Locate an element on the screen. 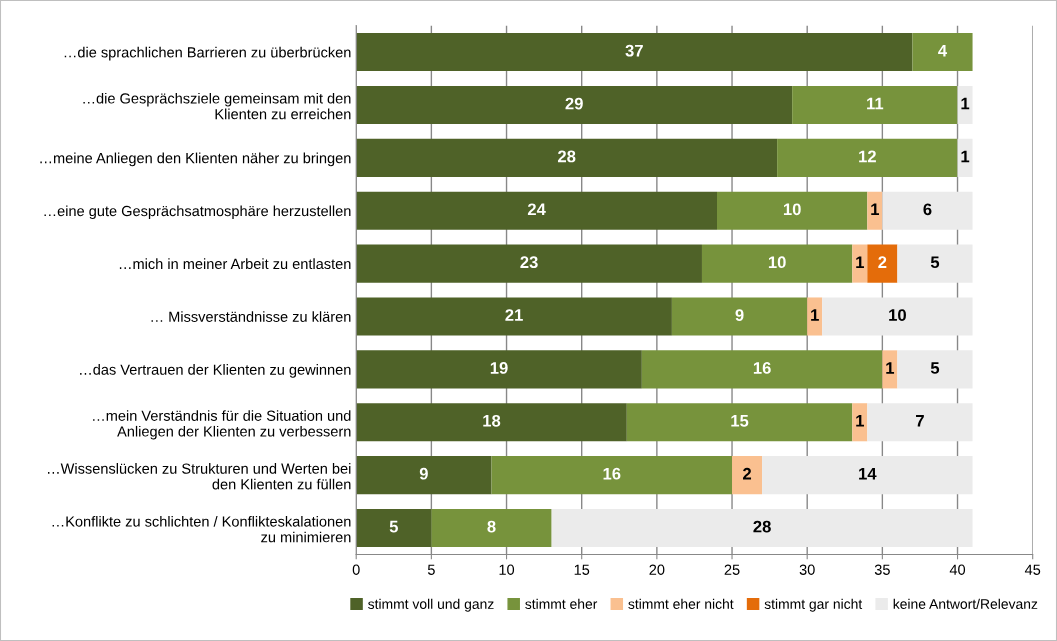 This screenshot has width=1057, height=641. x-tick-label: 40 is located at coordinates (957, 569).